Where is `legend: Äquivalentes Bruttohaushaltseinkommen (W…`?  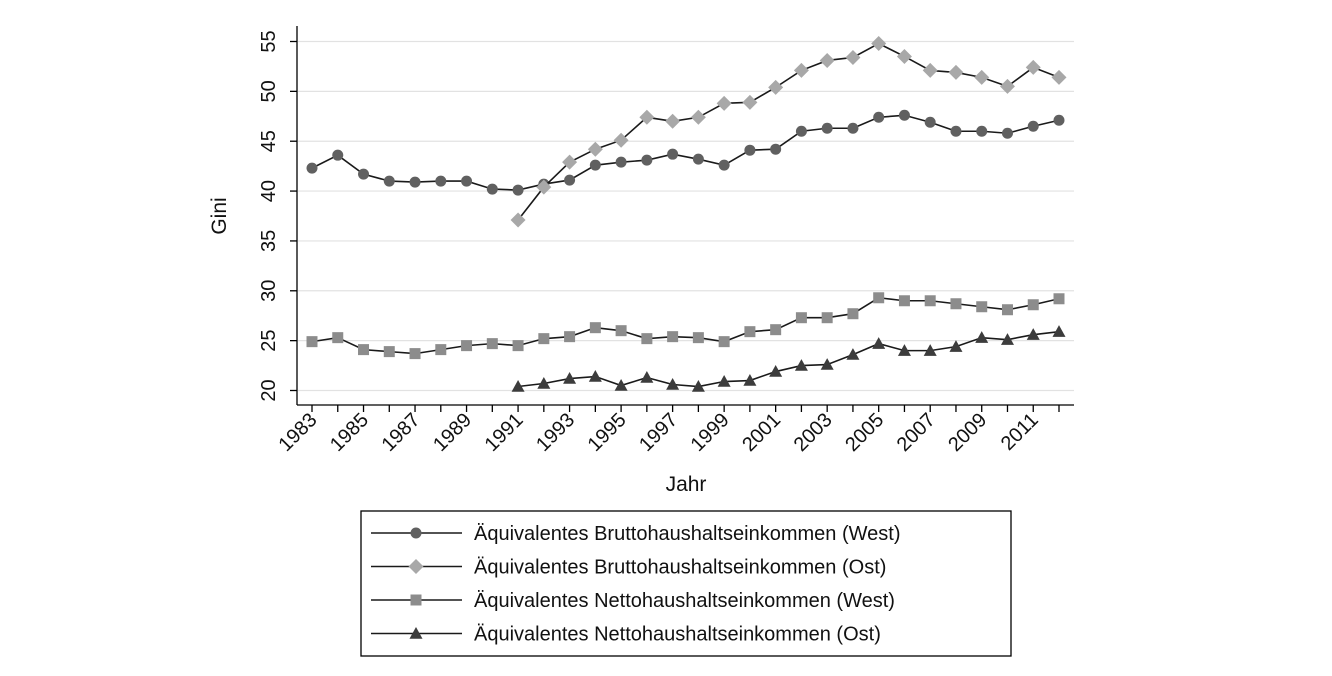 legend: Äquivalentes Bruttohaushaltseinkommen (W… is located at coordinates (686, 583).